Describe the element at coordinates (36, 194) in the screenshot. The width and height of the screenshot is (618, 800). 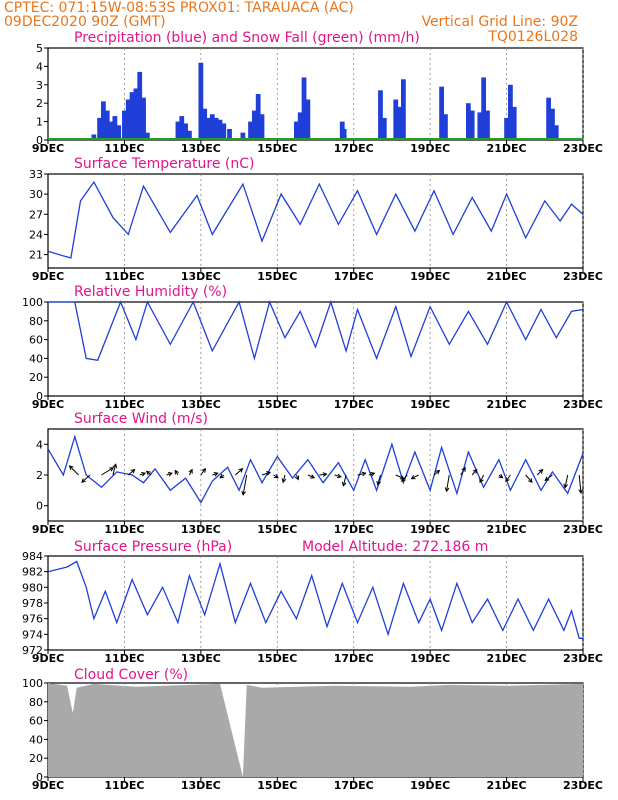
I see `y-tick-label: 30` at that location.